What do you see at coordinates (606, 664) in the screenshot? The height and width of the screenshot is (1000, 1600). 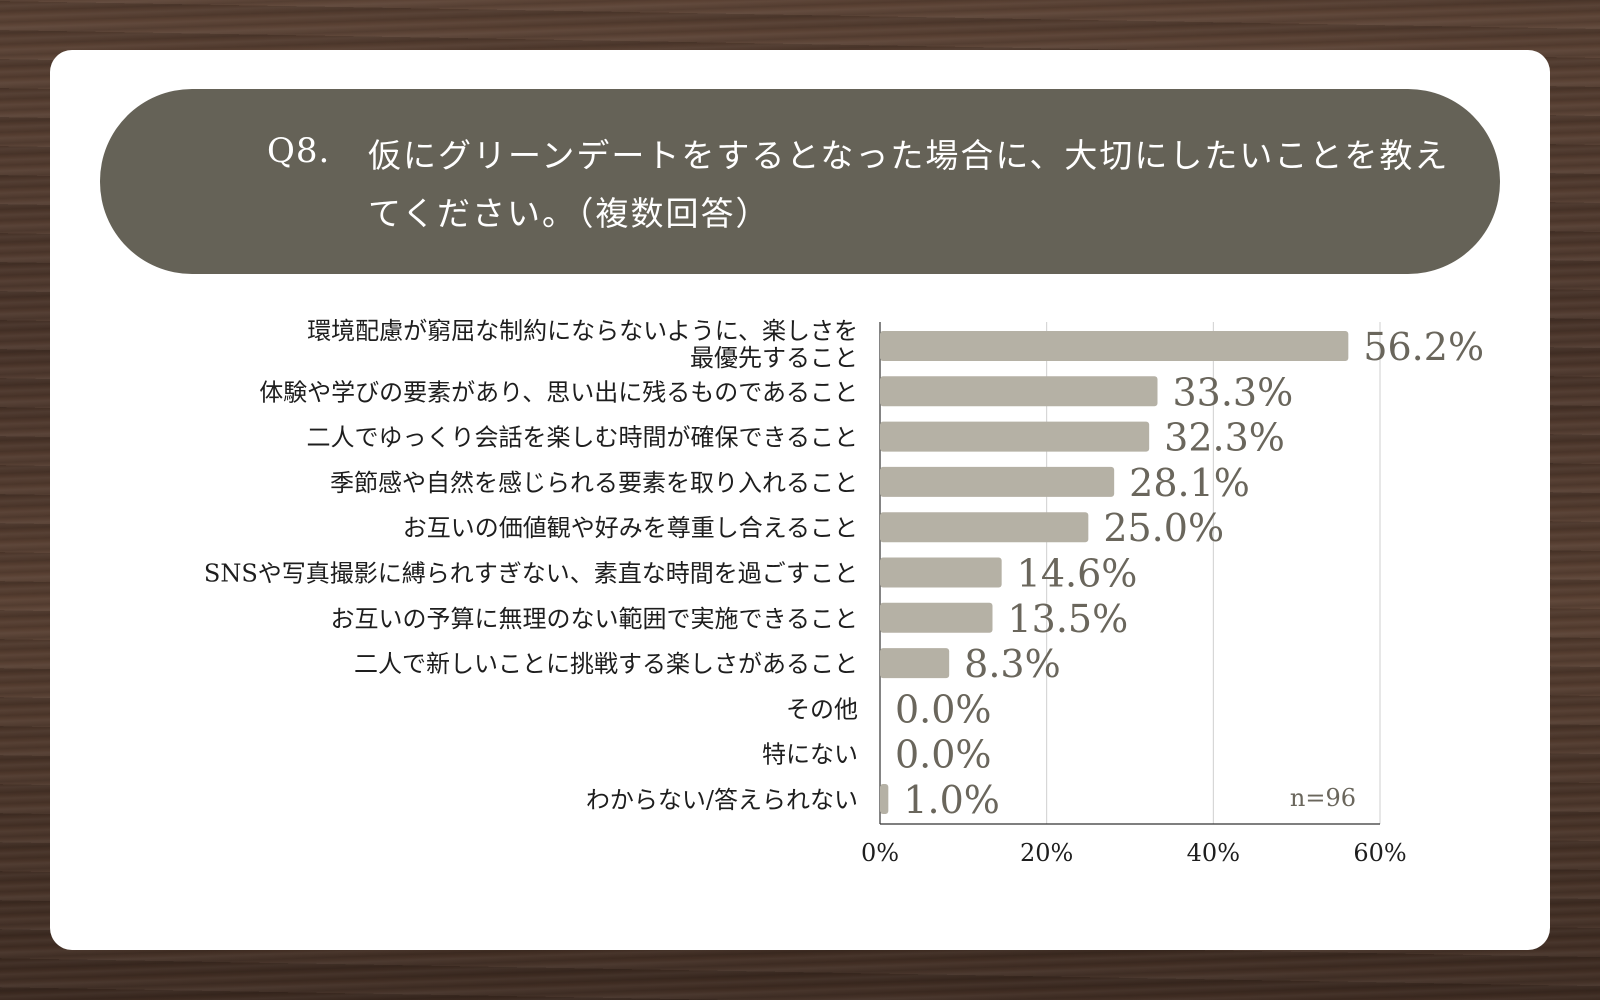 I see `category-label: 二人で新しいことに挑戦する楽しさがあること` at bounding box center [606, 664].